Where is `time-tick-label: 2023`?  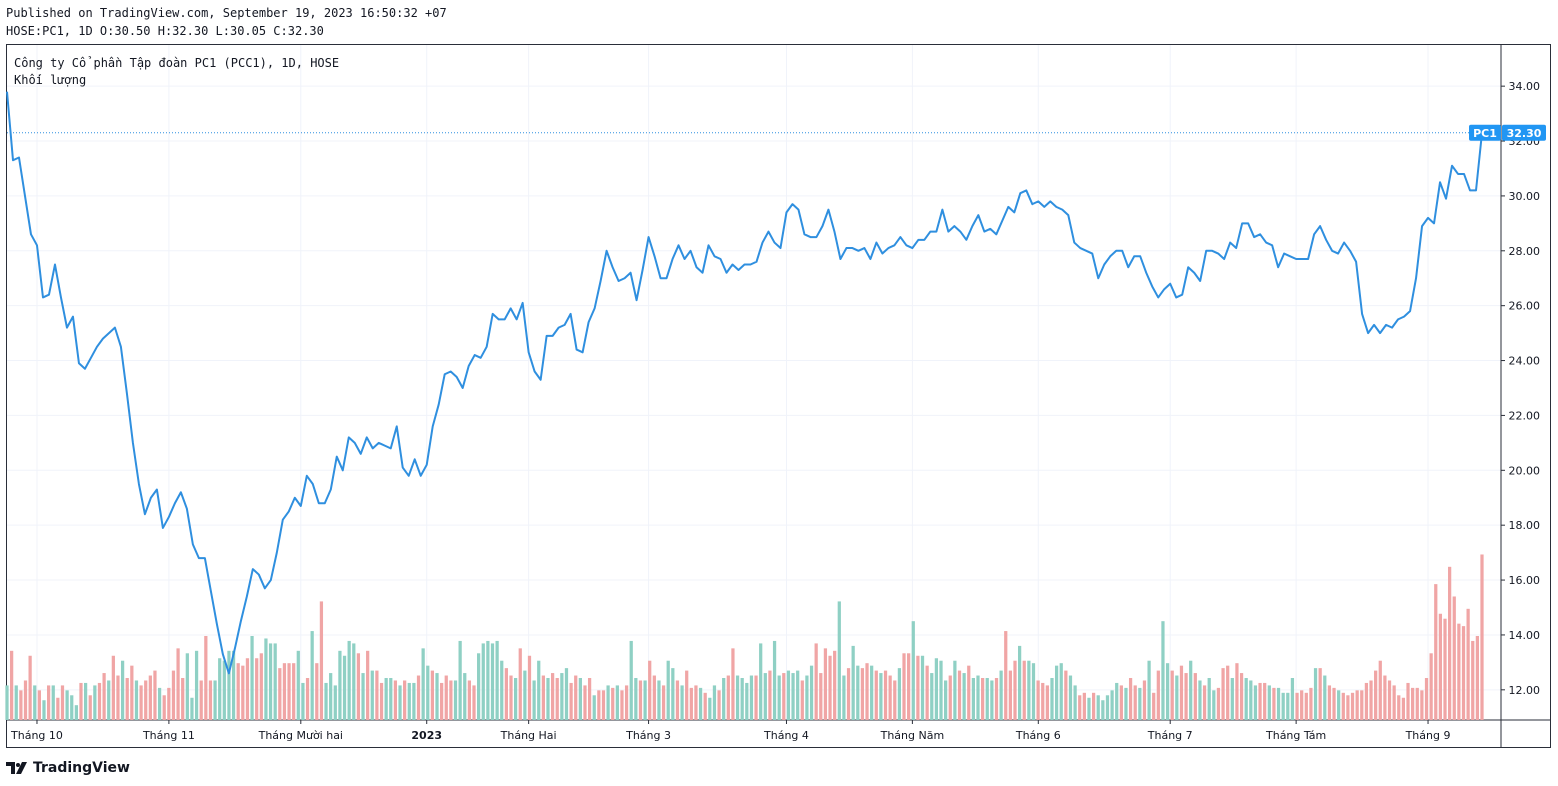
time-tick-label: 2023 is located at coordinates (426, 735).